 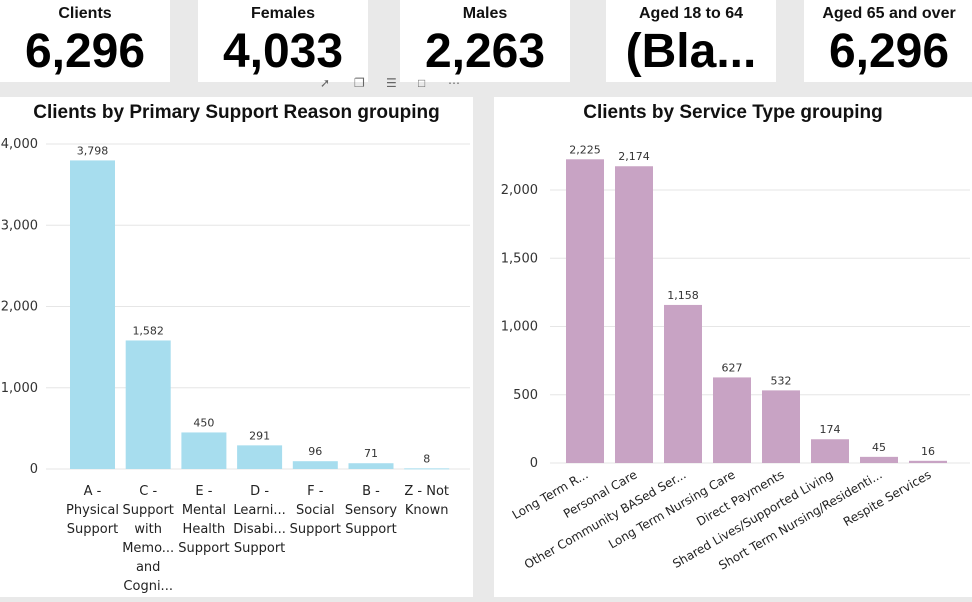 What do you see at coordinates (259, 435) in the screenshot?
I see `data-label: 291` at bounding box center [259, 435].